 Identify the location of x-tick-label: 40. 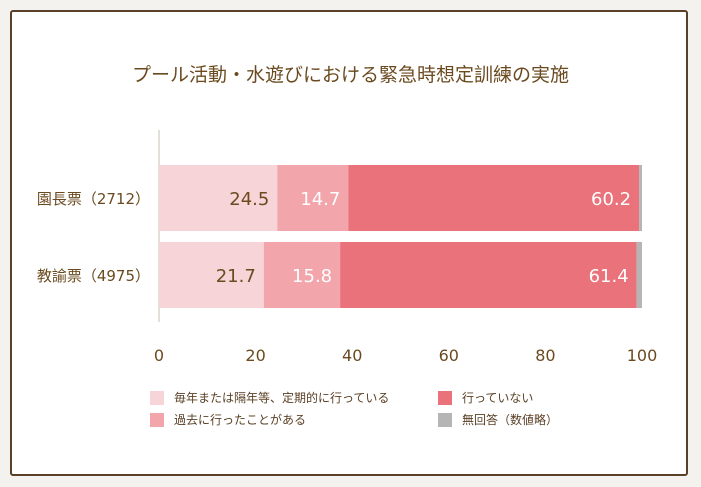
(352, 355).